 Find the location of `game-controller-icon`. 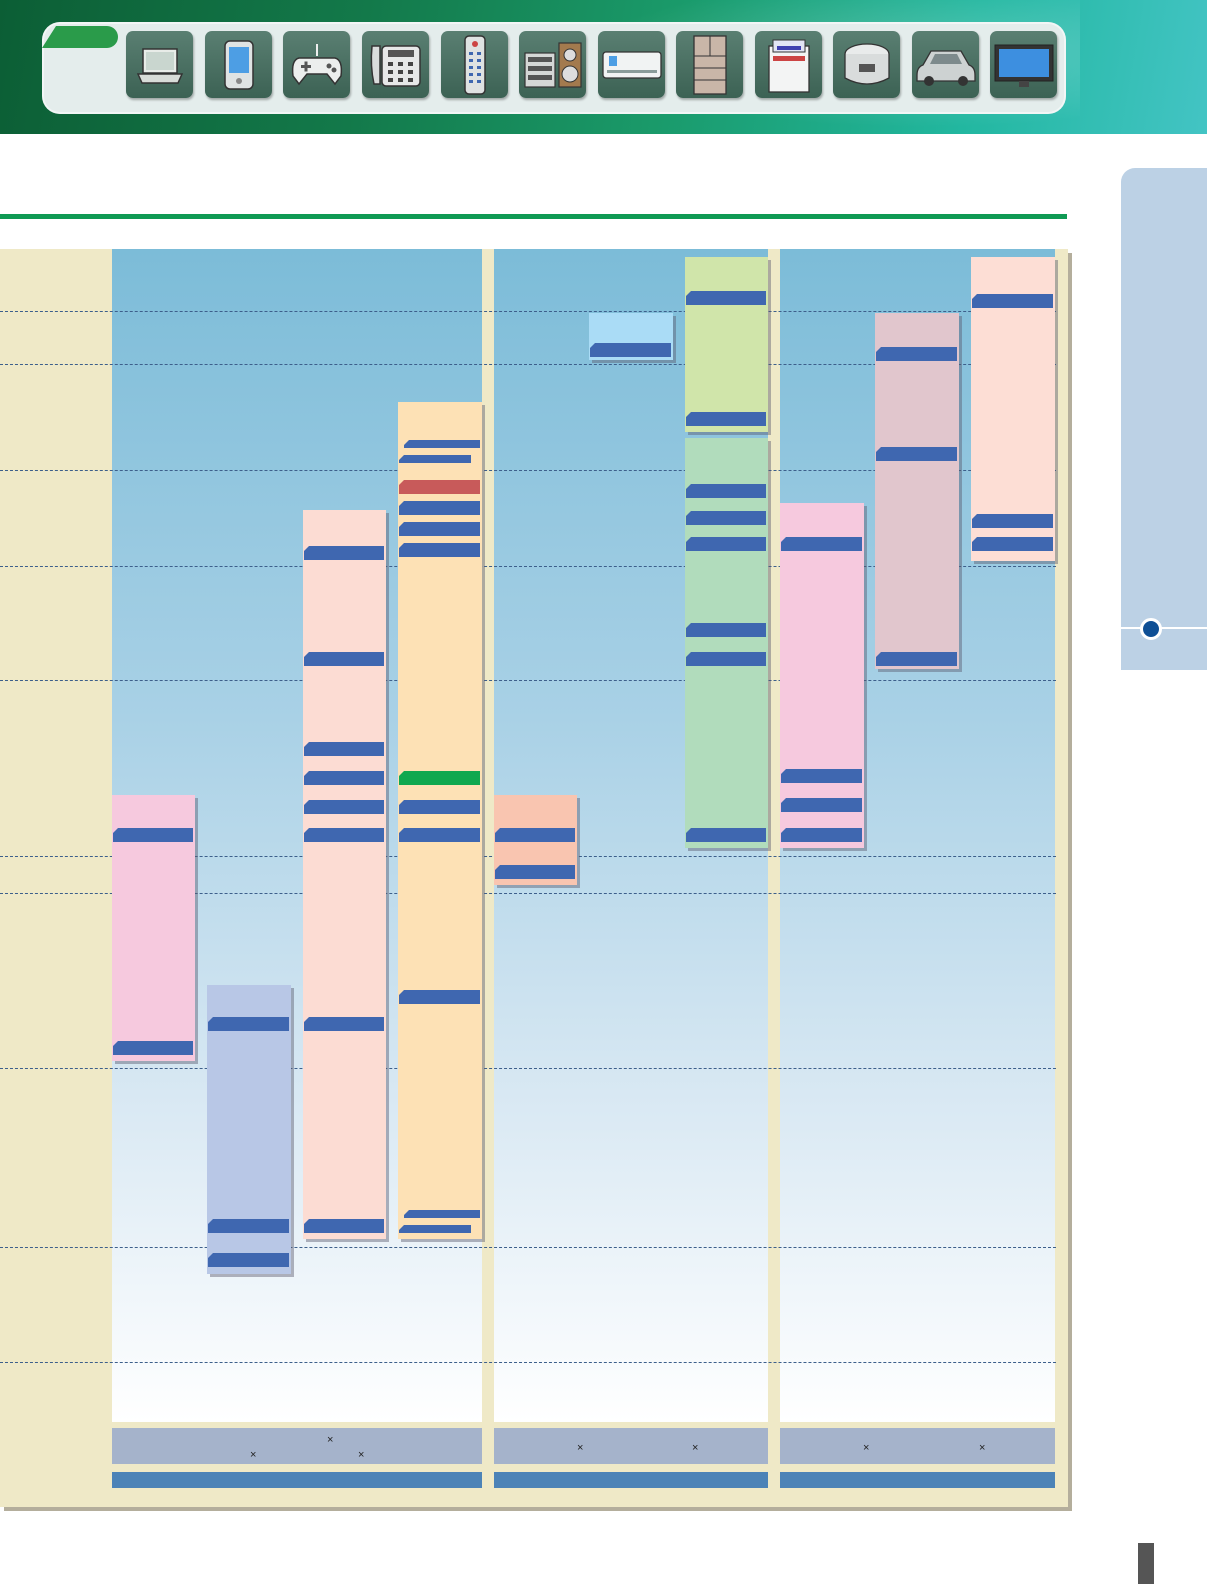

game-controller-icon is located at coordinates (316, 64).